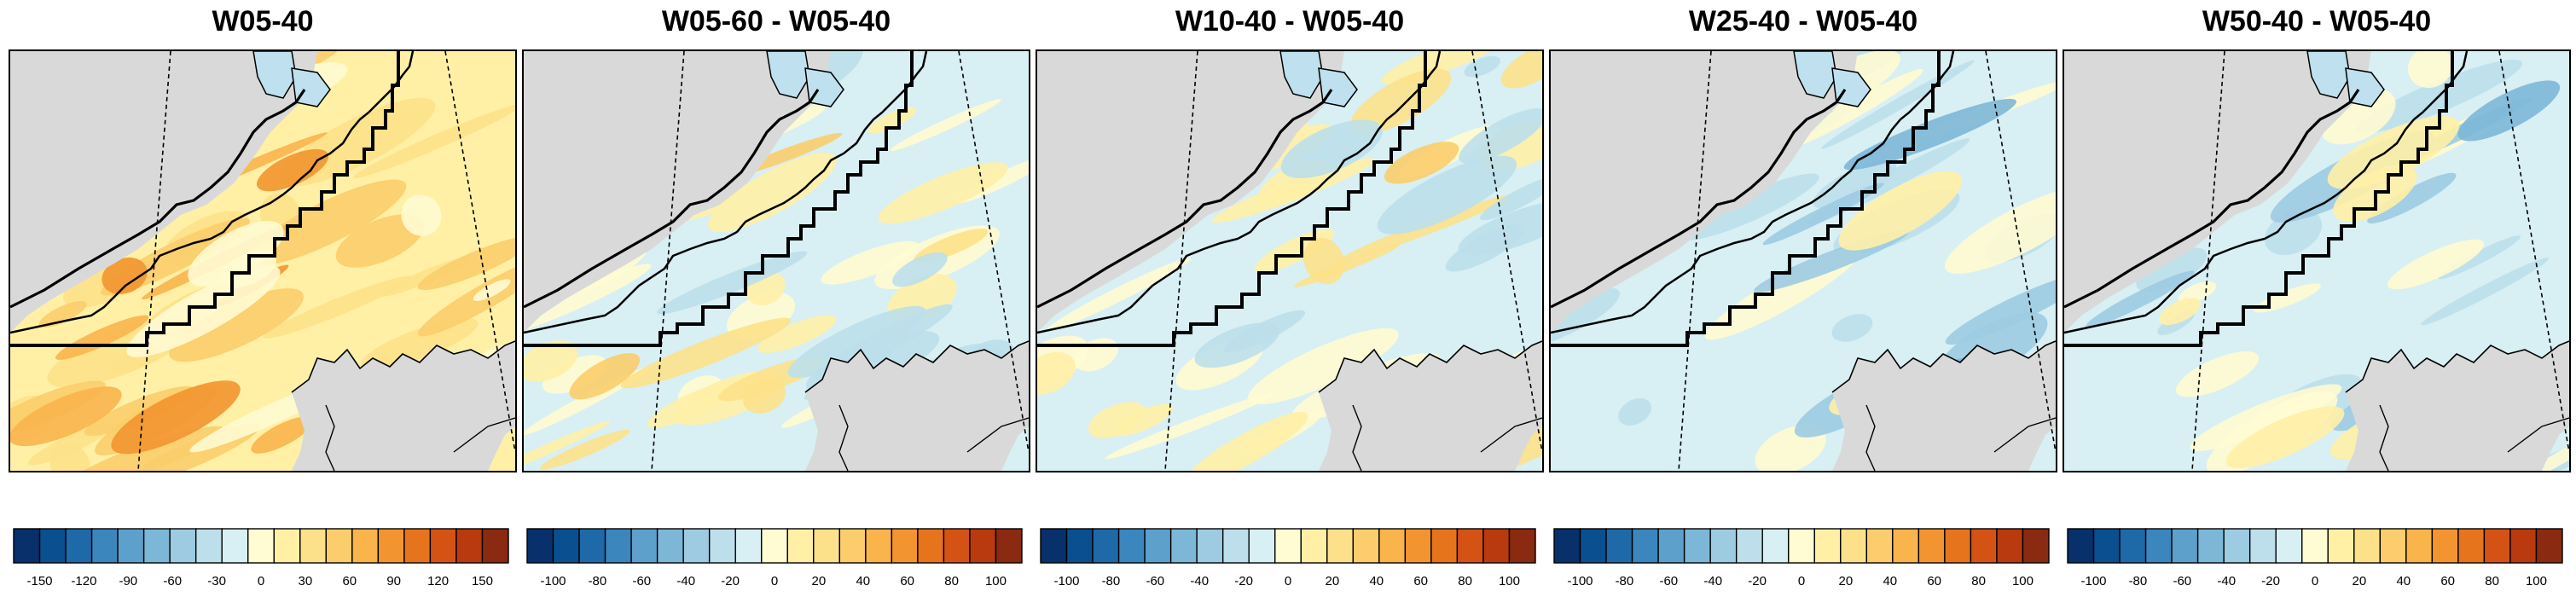  What do you see at coordinates (1290, 21) in the screenshot?
I see `panel-title: W10-40 - W05-40` at bounding box center [1290, 21].